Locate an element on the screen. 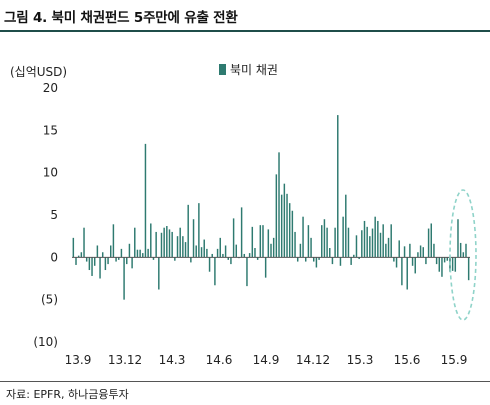  legend: 북미 채권 is located at coordinates (248, 70).